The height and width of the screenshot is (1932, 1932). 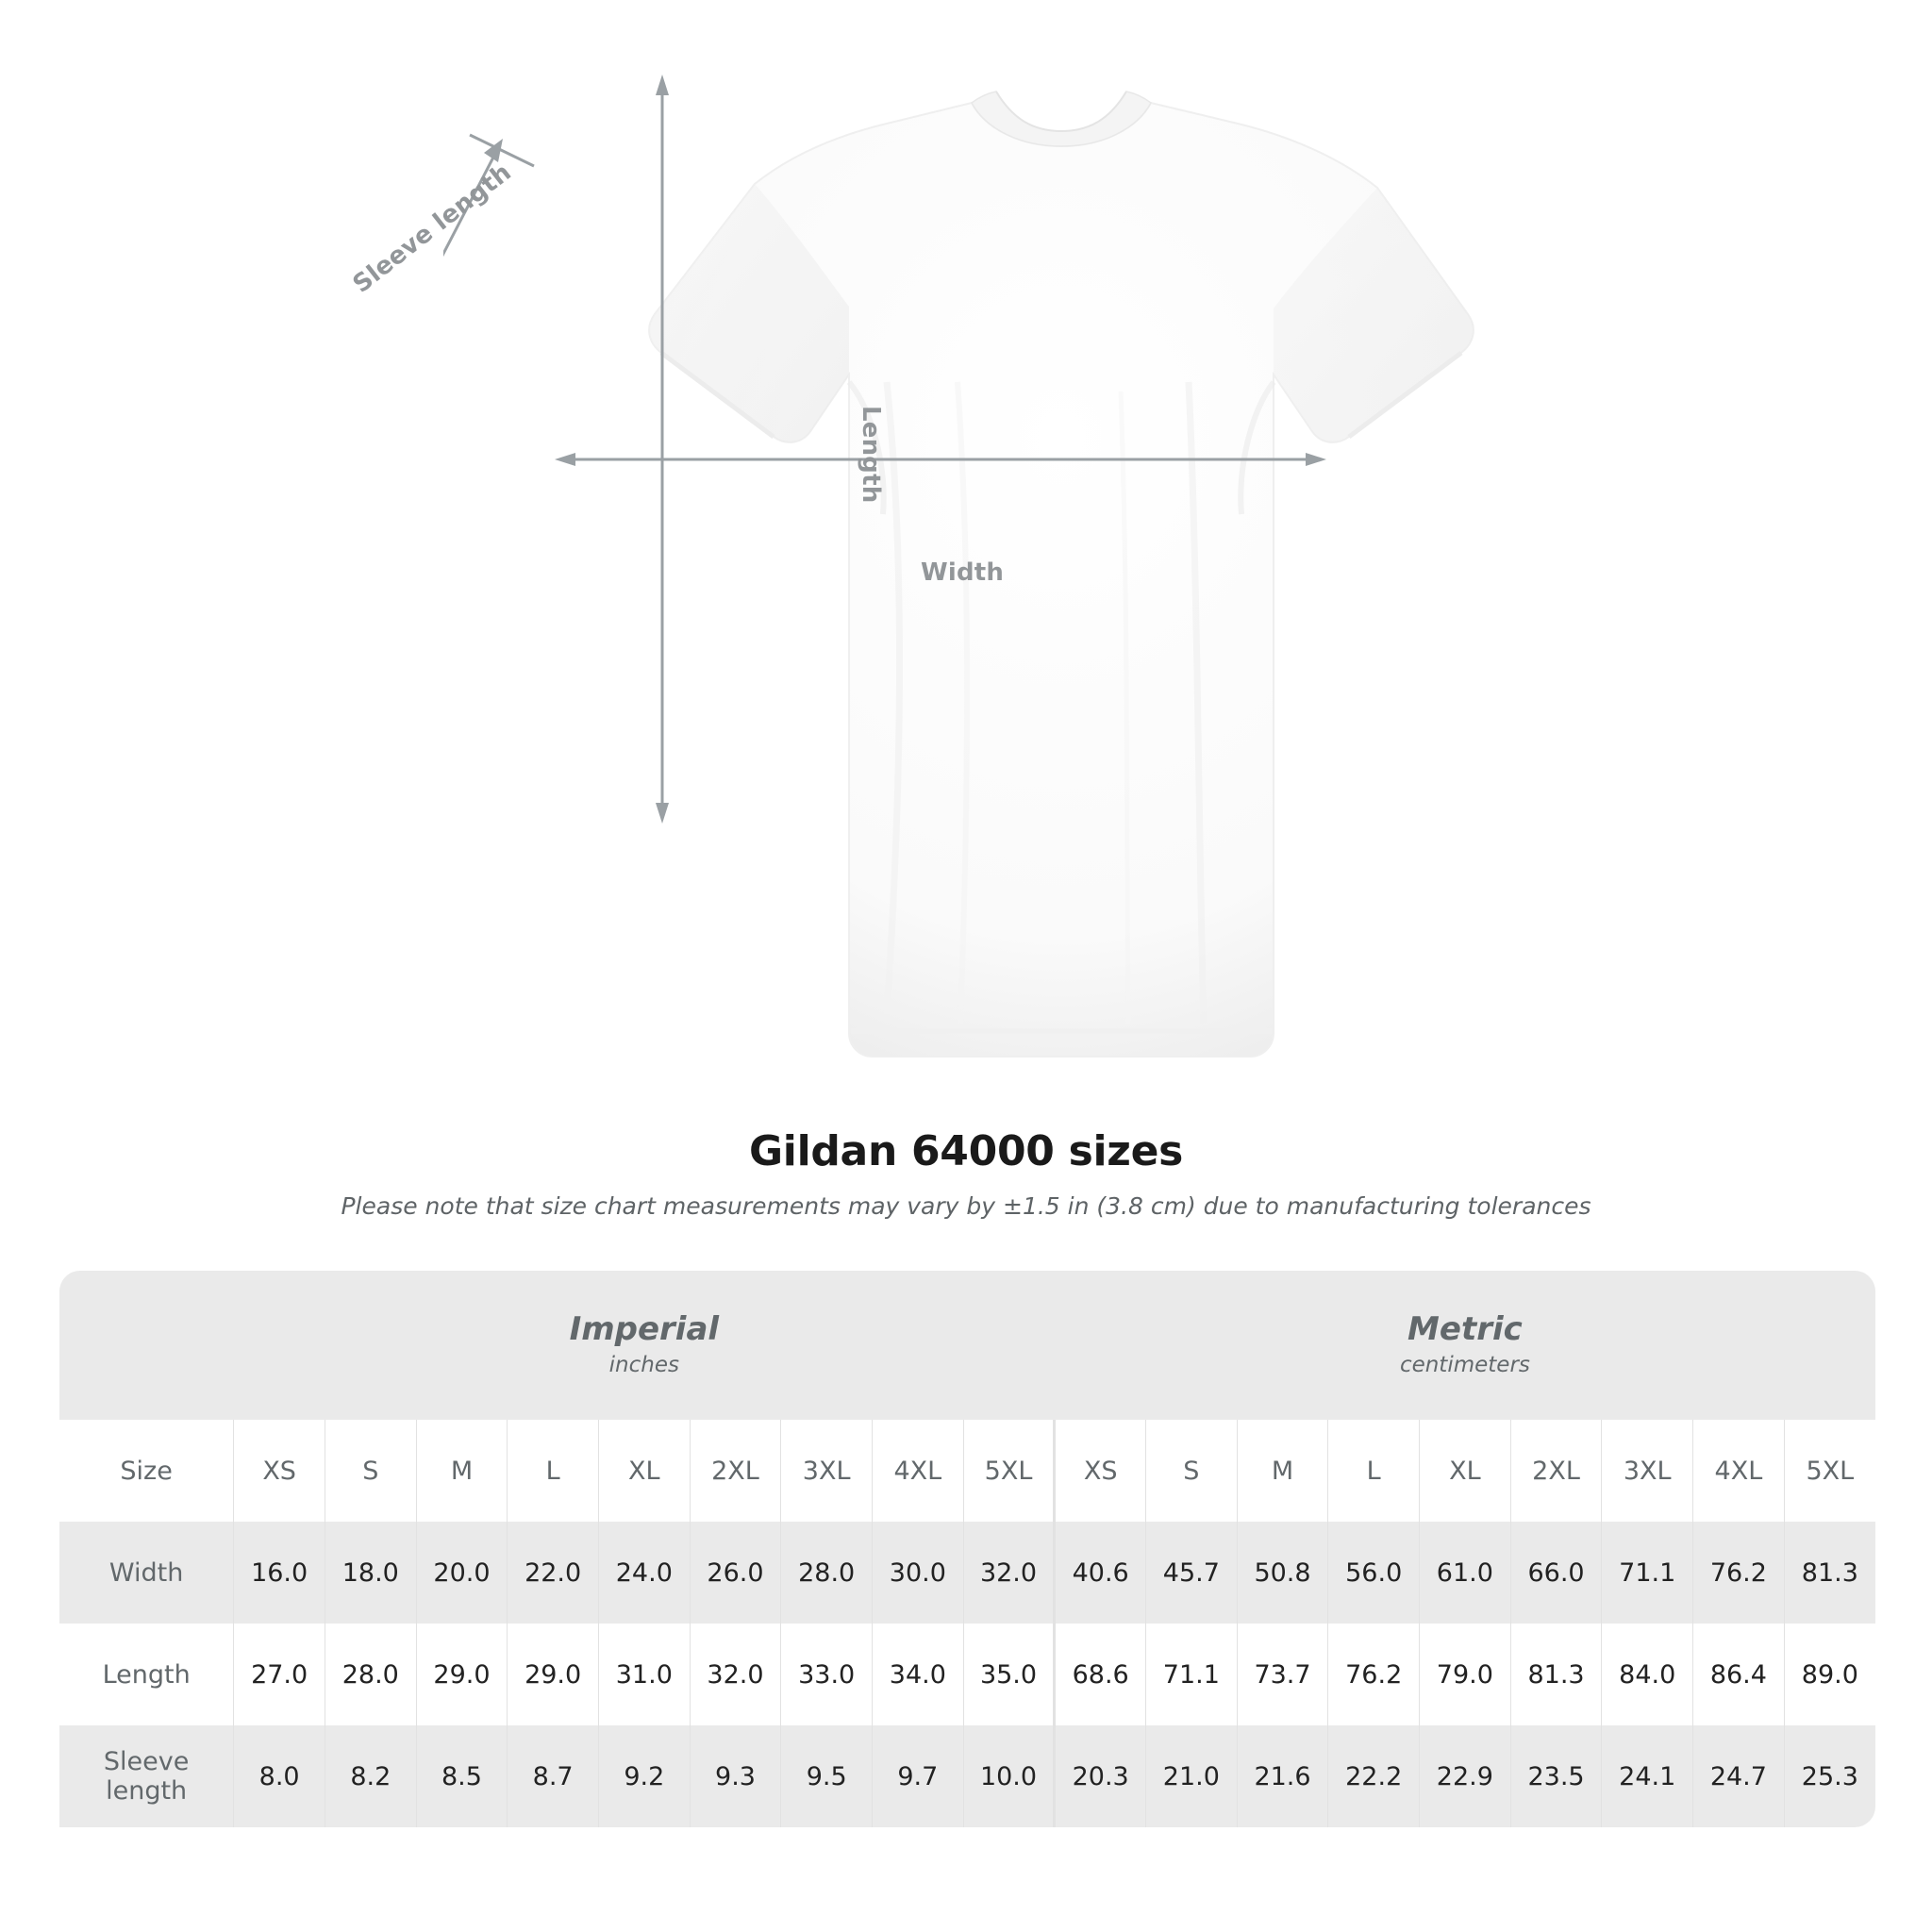 What do you see at coordinates (1647, 1471) in the screenshot?
I see `size-header-metric-3xl: 3XL` at bounding box center [1647, 1471].